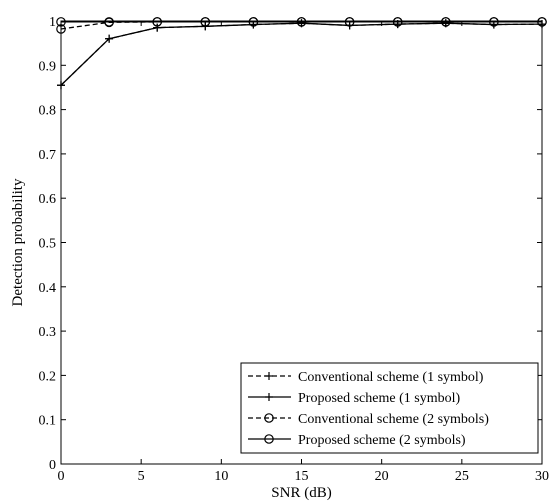 This screenshot has width=553, height=501. I want to click on y-axis-label: Detection probability, so click(18, 242).